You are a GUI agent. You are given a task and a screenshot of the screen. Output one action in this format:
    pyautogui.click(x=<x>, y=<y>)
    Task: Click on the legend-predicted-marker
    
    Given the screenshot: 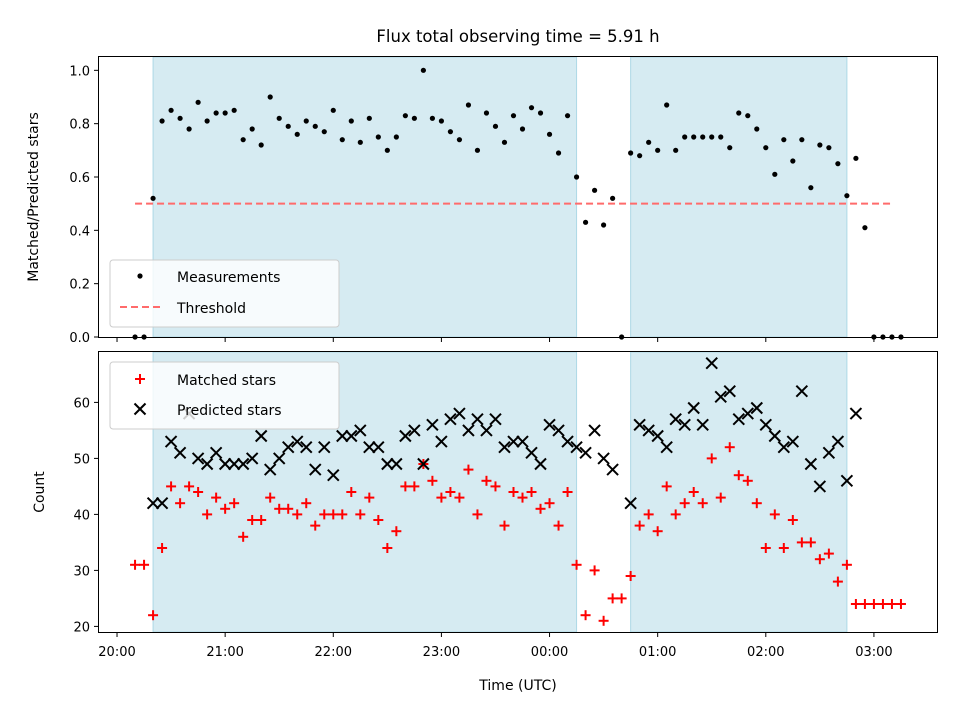 What is the action you would take?
    pyautogui.click(x=140, y=409)
    